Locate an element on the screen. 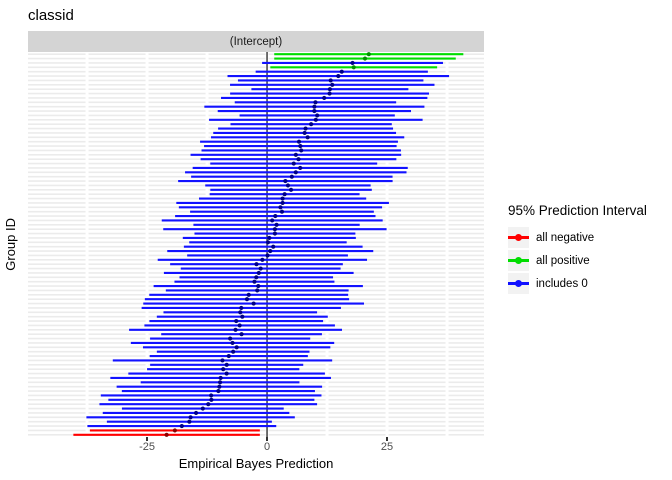 This screenshot has height=480, width=672. x-axis-ticks is located at coordinates (256, 439).